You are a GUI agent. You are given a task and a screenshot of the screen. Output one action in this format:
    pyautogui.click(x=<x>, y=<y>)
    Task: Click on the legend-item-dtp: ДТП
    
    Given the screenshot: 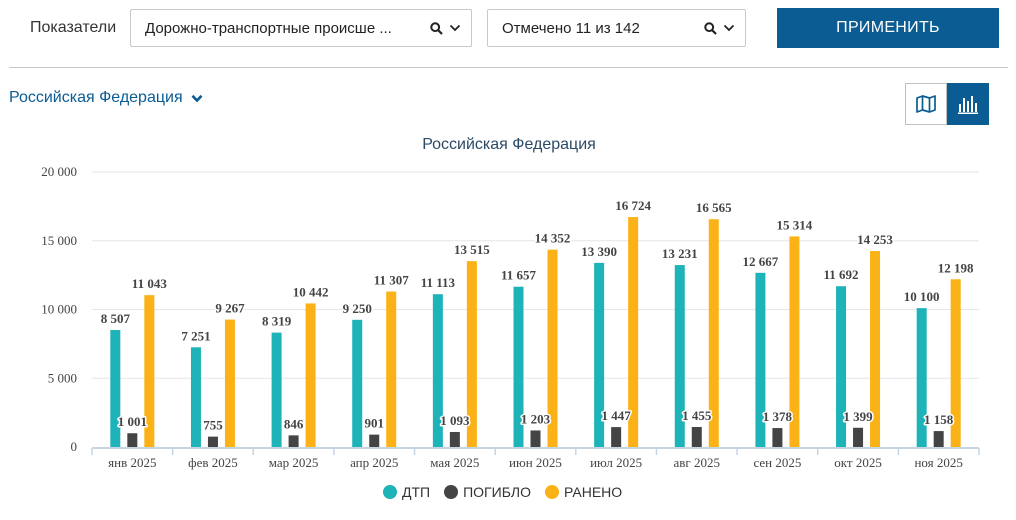 What is the action you would take?
    pyautogui.click(x=406, y=492)
    